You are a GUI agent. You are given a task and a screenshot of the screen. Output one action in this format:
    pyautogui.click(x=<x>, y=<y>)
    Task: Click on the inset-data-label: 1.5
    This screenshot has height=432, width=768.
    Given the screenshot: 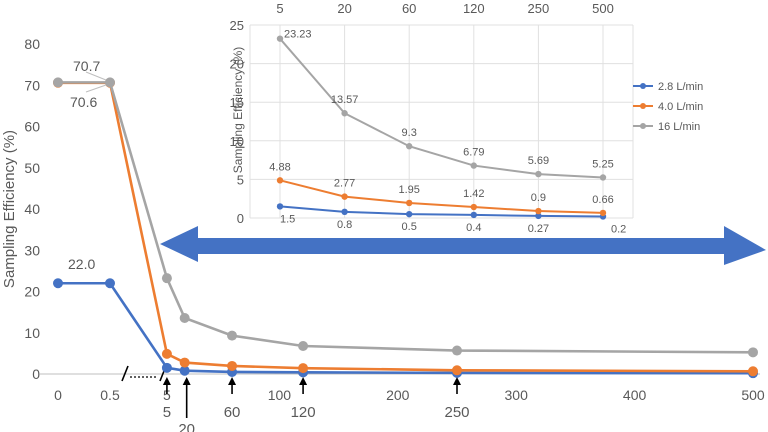 What is the action you would take?
    pyautogui.click(x=287, y=219)
    